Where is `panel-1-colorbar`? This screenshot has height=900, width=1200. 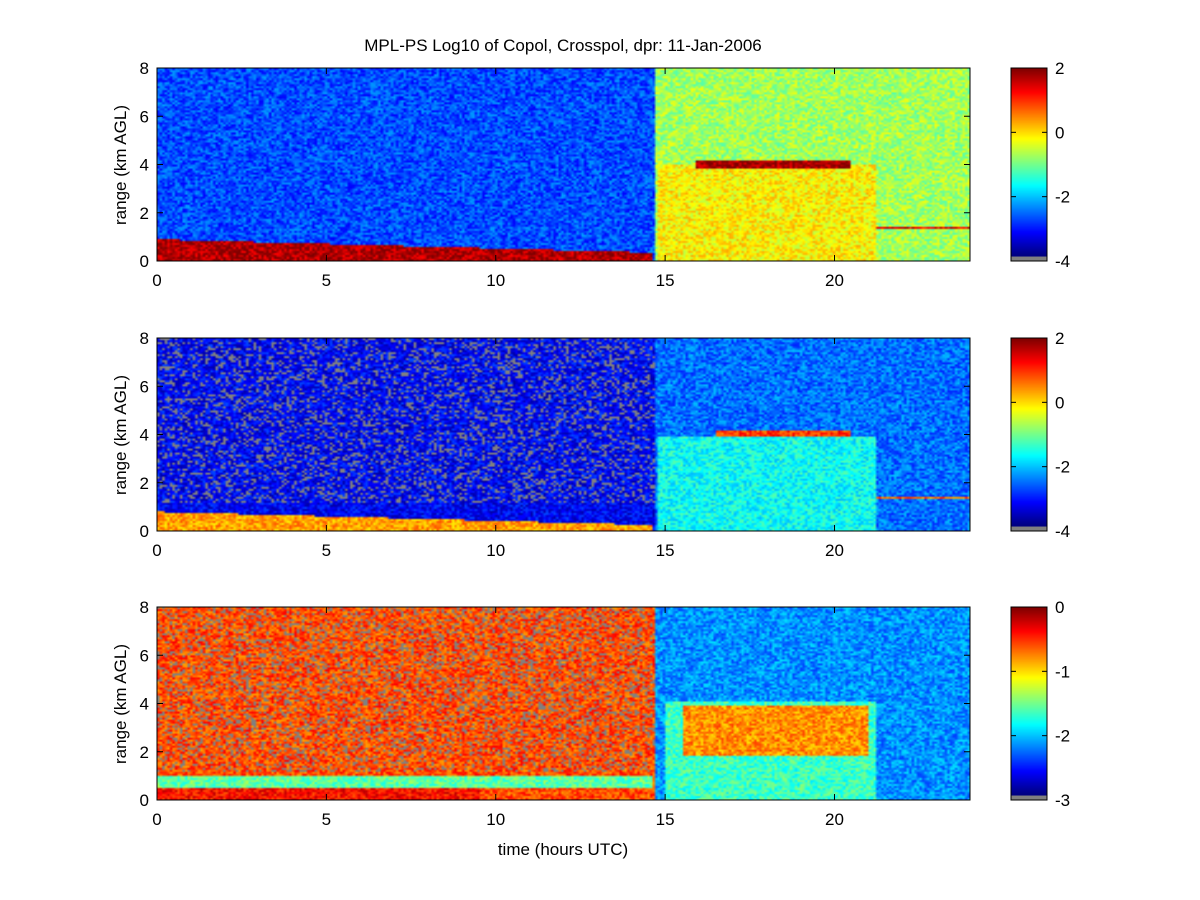
panel-1-colorbar is located at coordinates (1029, 164).